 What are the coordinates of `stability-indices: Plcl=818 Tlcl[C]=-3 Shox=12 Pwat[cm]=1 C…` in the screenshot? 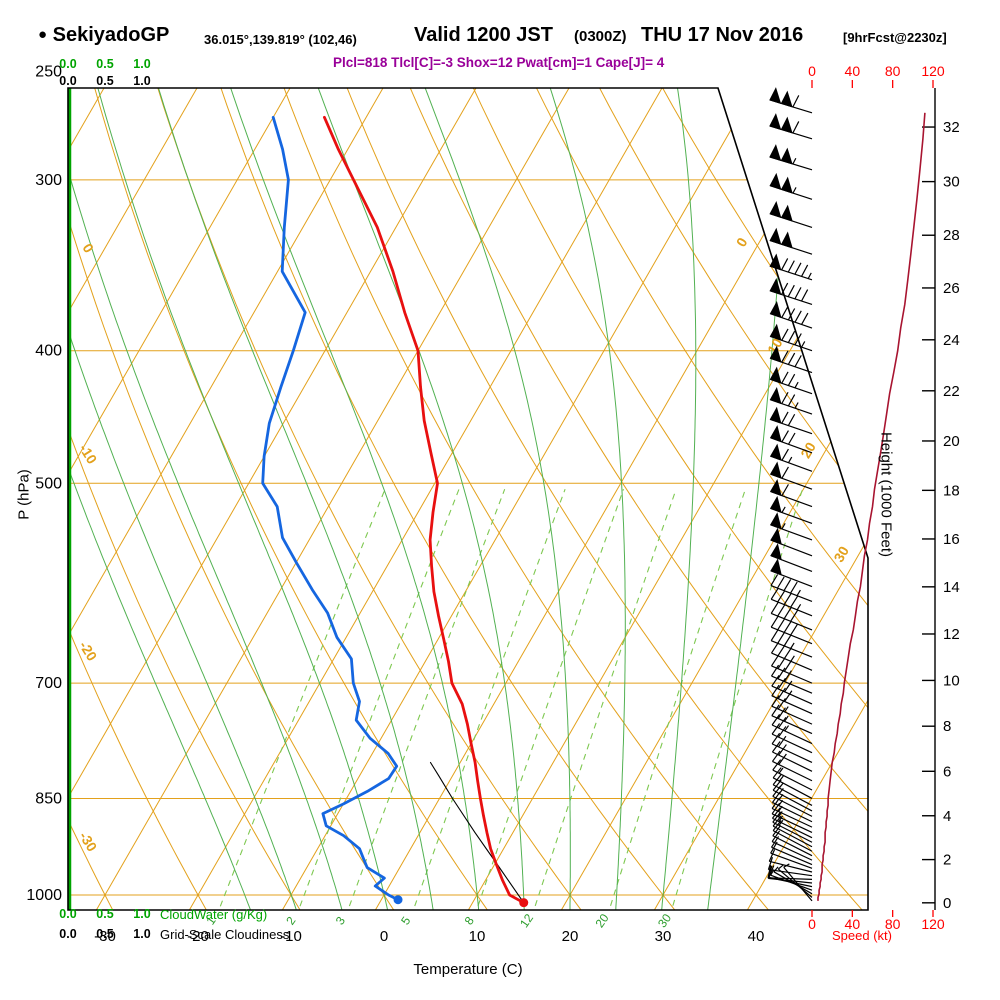 It's located at (499, 62).